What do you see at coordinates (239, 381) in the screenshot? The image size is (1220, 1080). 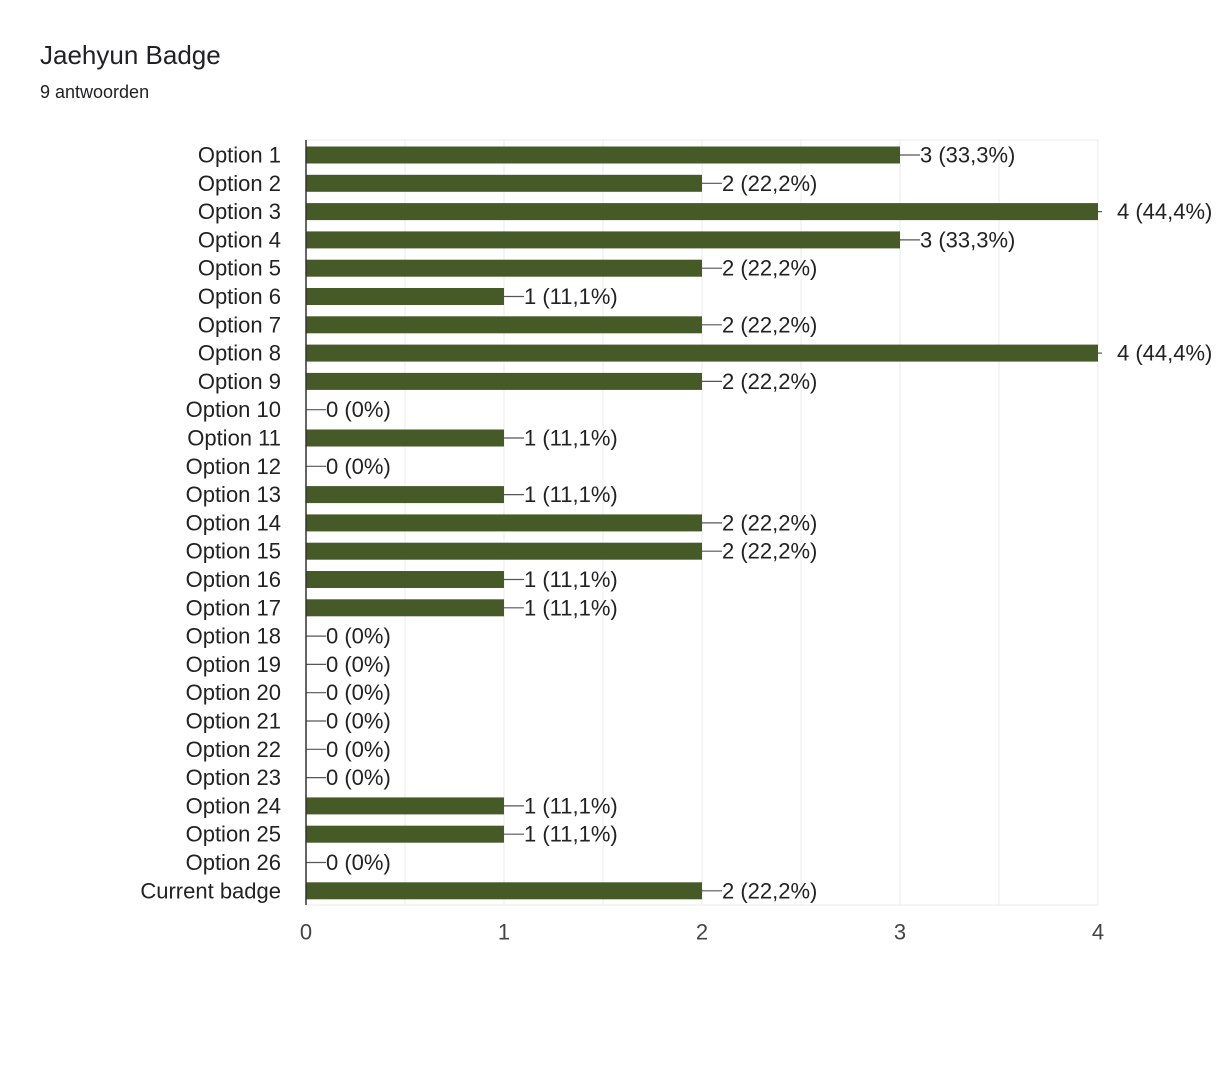 I see `category-label: Option 9` at bounding box center [239, 381].